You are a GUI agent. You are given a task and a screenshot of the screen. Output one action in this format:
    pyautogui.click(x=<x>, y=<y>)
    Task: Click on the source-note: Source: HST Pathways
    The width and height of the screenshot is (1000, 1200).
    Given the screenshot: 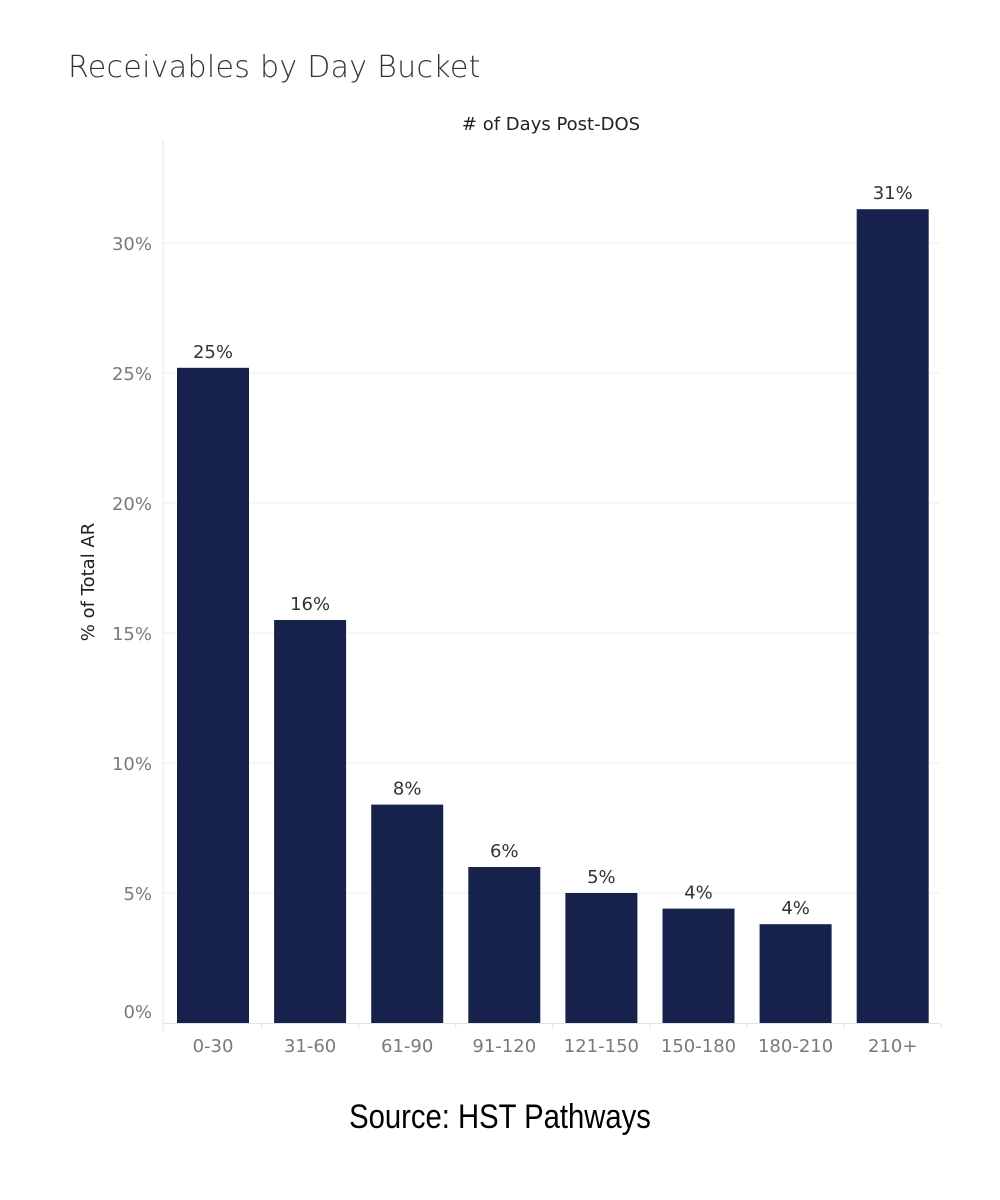 What is the action you would take?
    pyautogui.click(x=500, y=1117)
    